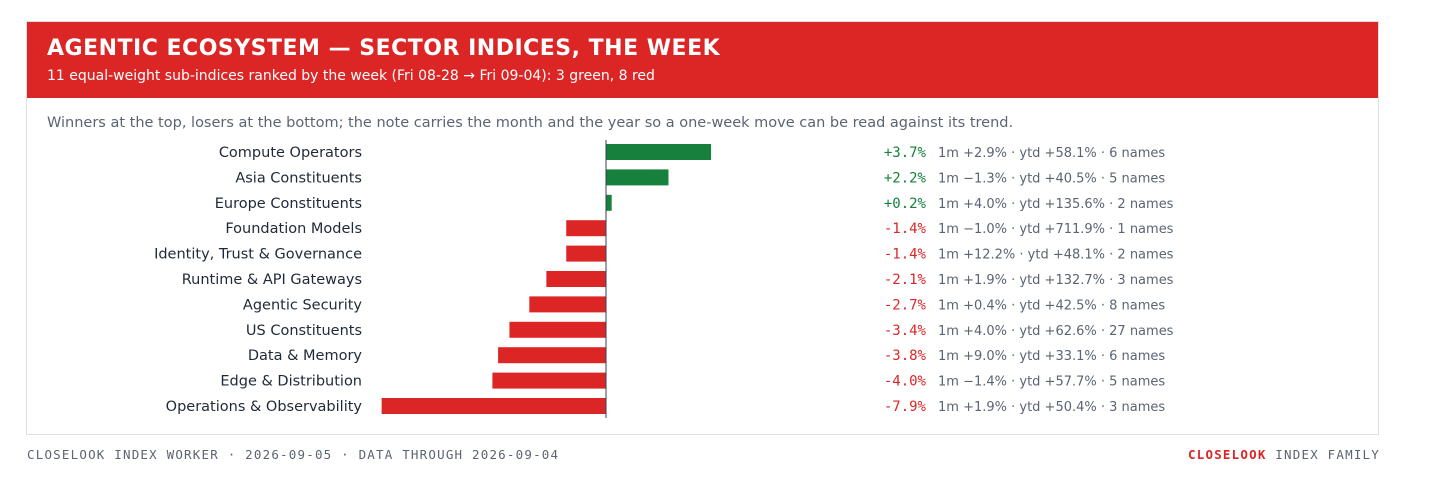 Image resolution: width=1456 pixels, height=480 pixels. What do you see at coordinates (1051, 305) in the screenshot?
I see `row-annotation: 1m +0.4% · ytd +42.5% · 8 names` at bounding box center [1051, 305].